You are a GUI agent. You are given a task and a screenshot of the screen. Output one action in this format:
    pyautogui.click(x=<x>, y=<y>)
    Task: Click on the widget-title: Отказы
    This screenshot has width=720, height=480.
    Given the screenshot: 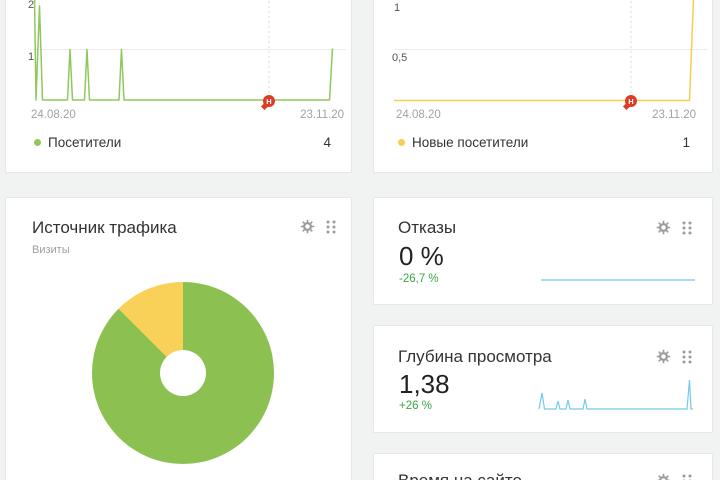 What is the action you would take?
    pyautogui.click(x=427, y=227)
    